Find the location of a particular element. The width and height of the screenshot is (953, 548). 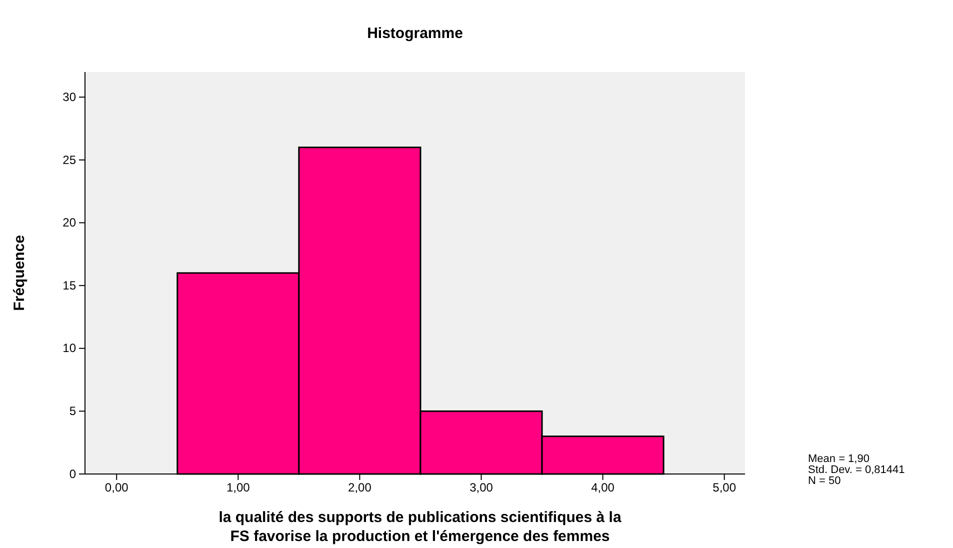

x-axis-title: la qualité des supports de publications scientifiques à la FS favorise la production et l'émergence des femmes is located at coordinates (420, 527).